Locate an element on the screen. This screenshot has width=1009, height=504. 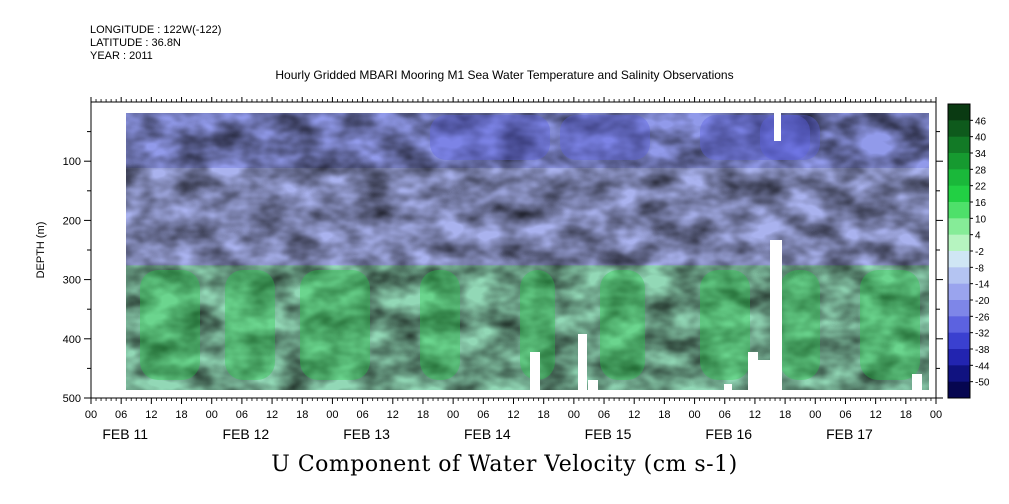
colorbar: 46 40 34 28 22 16 10 4 -2 -8 -14 -20 -26 -32 -38 -44 -50 is located at coordinates (968, 251).